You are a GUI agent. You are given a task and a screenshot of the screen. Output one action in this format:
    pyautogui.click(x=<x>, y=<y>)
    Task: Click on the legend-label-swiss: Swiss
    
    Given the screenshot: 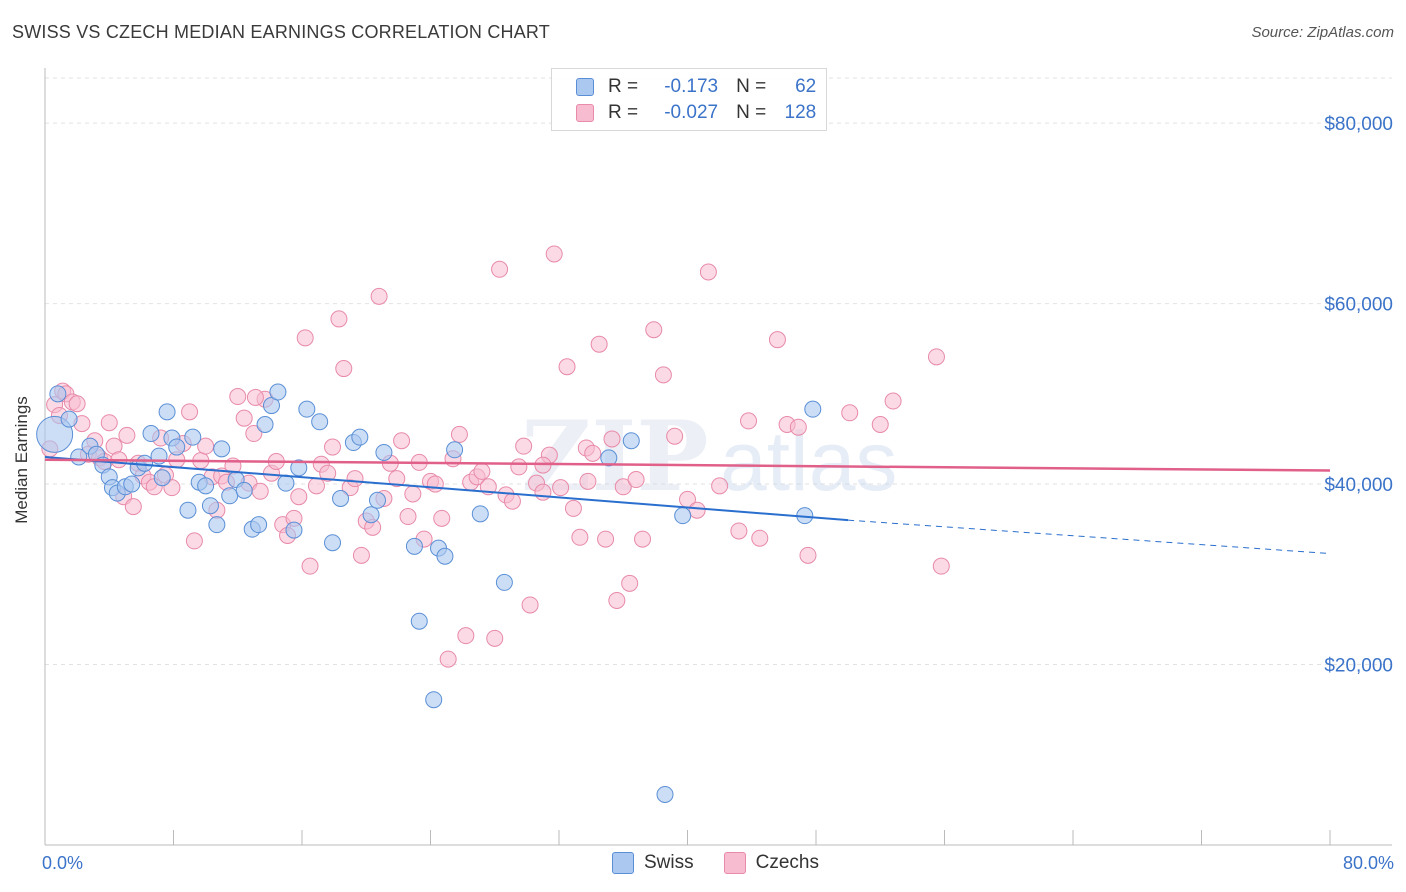 What is the action you would take?
    pyautogui.click(x=669, y=862)
    